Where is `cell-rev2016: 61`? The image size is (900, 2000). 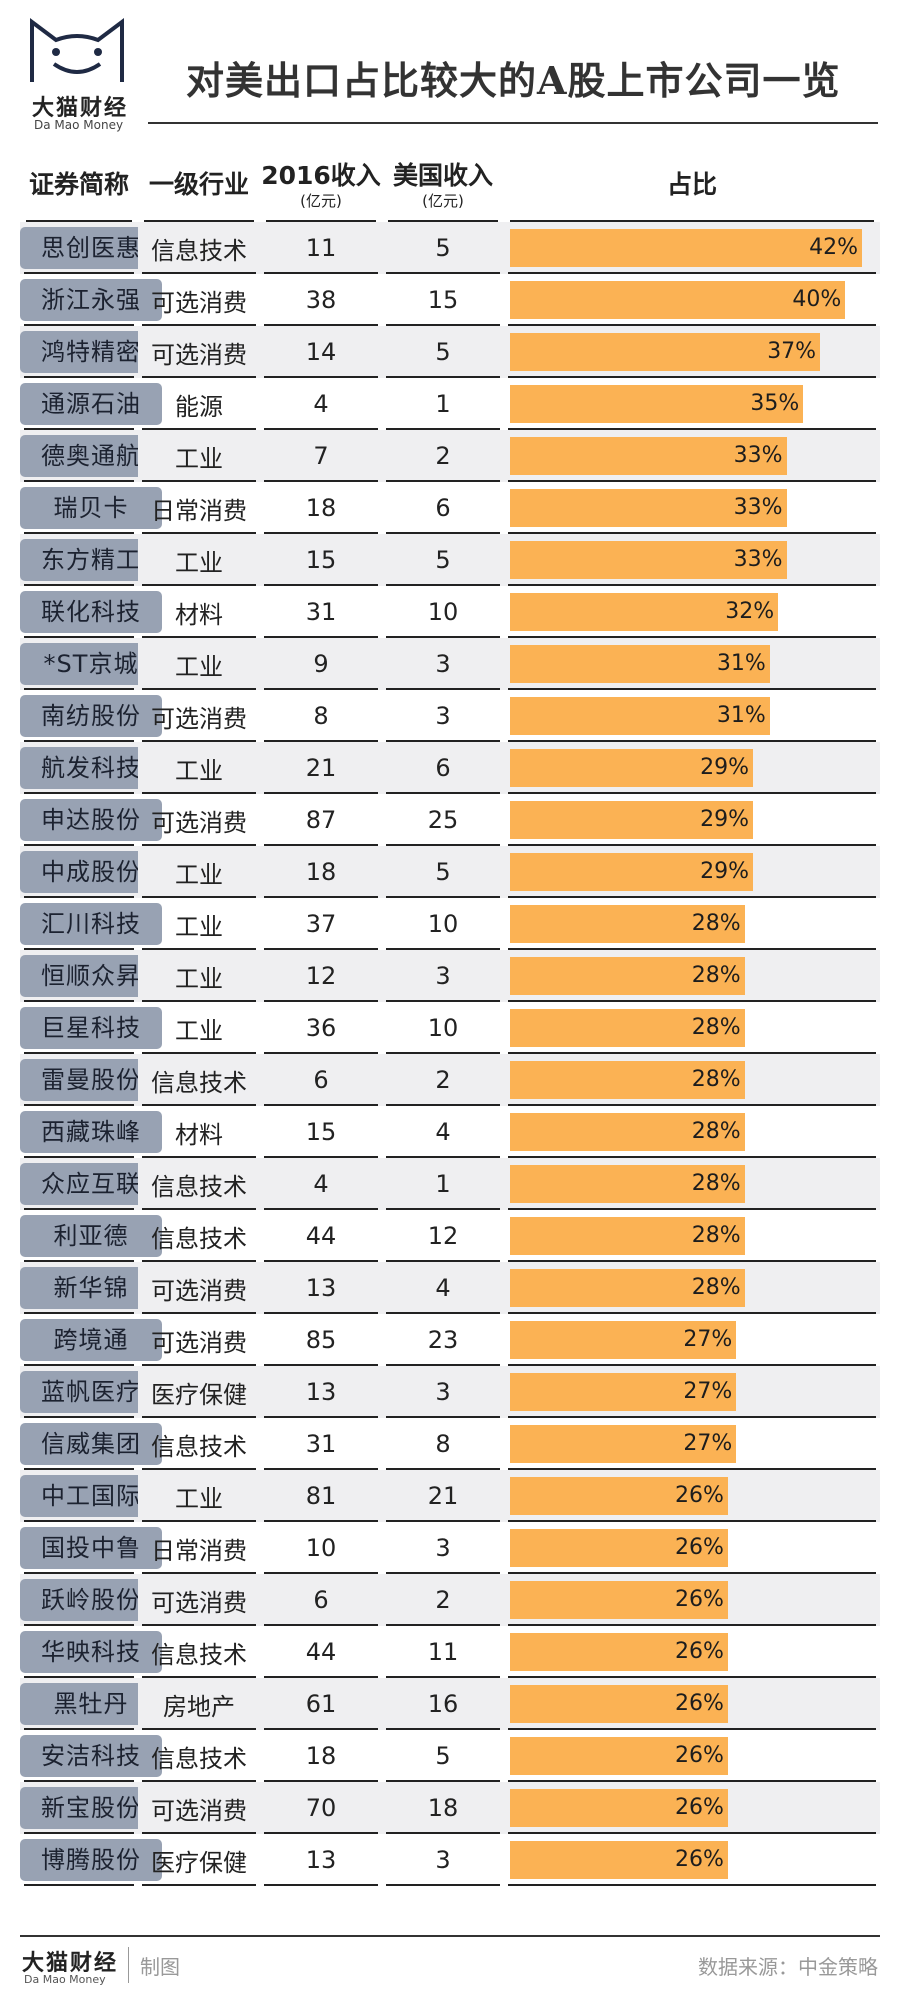 cell-rev2016: 61 is located at coordinates (321, 1704).